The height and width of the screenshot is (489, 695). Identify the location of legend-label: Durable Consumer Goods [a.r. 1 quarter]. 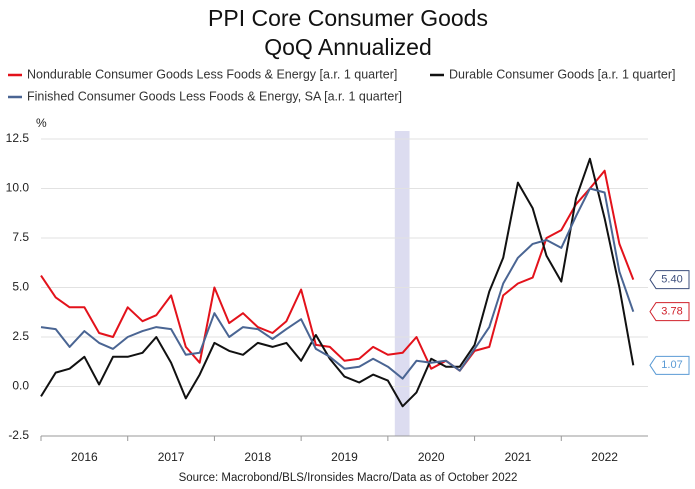
(562, 74).